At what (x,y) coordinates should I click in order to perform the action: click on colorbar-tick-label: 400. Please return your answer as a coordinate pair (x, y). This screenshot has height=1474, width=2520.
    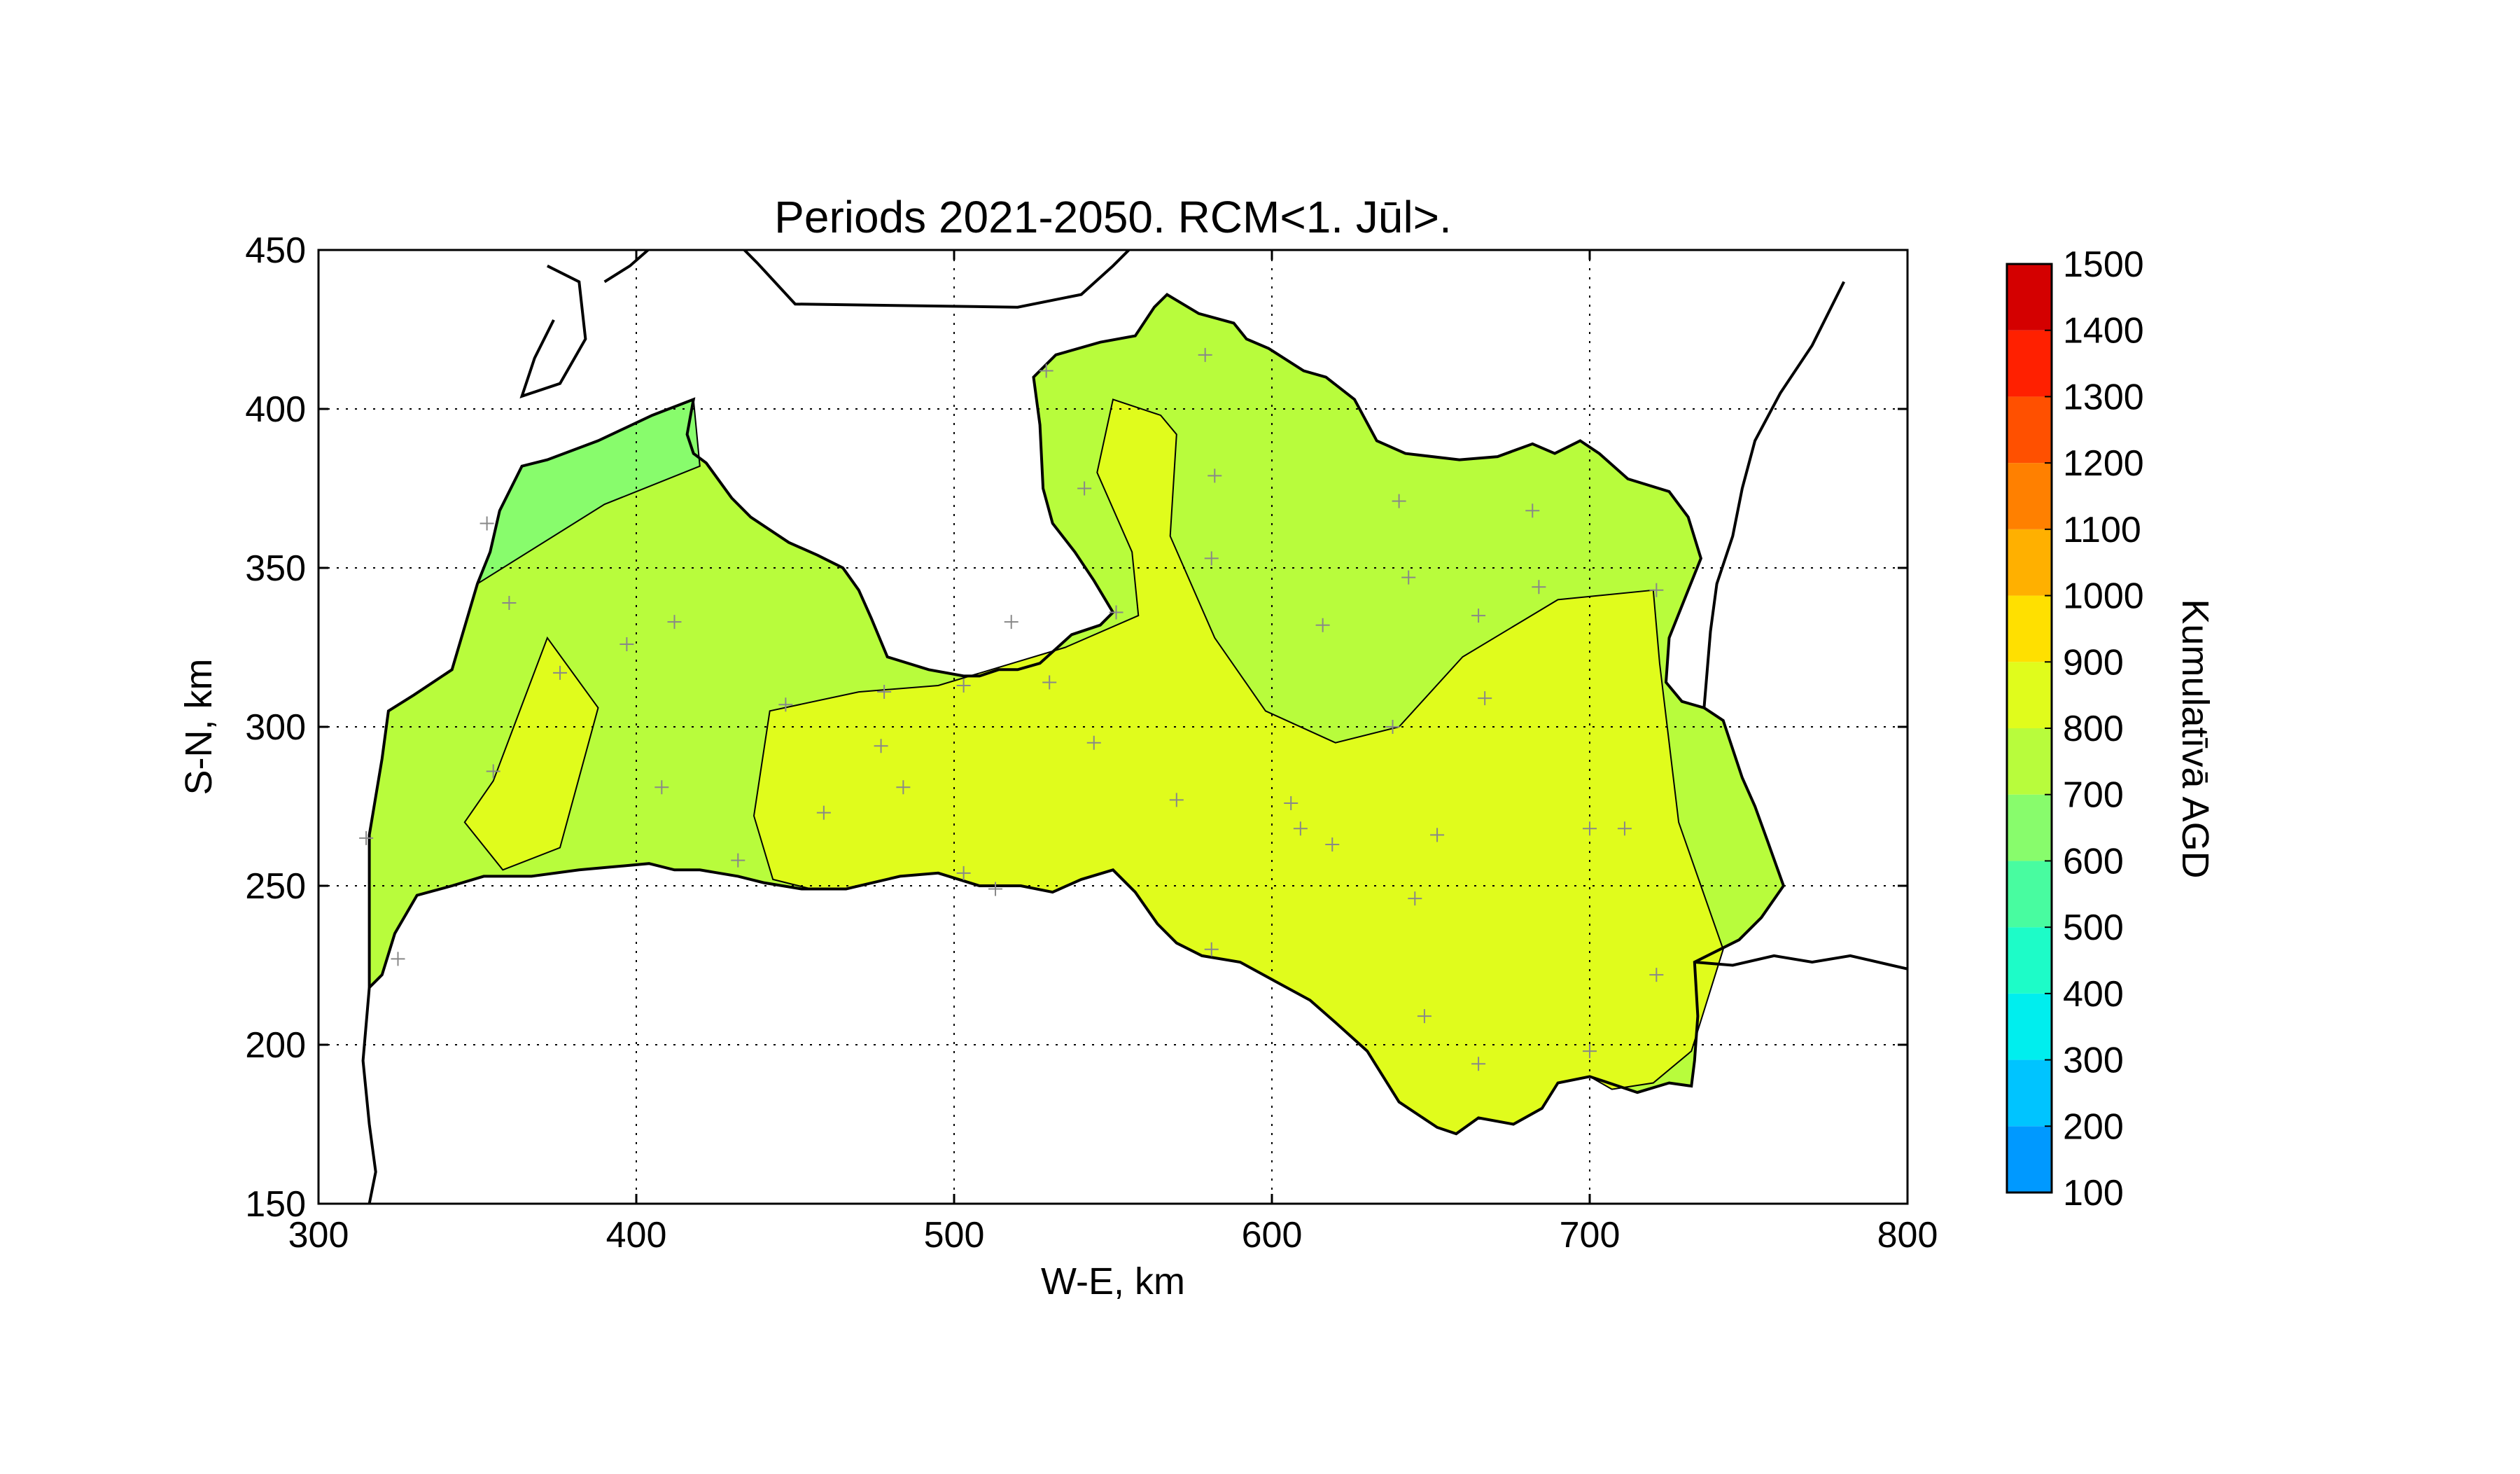
    Looking at the image, I should click on (2093, 994).